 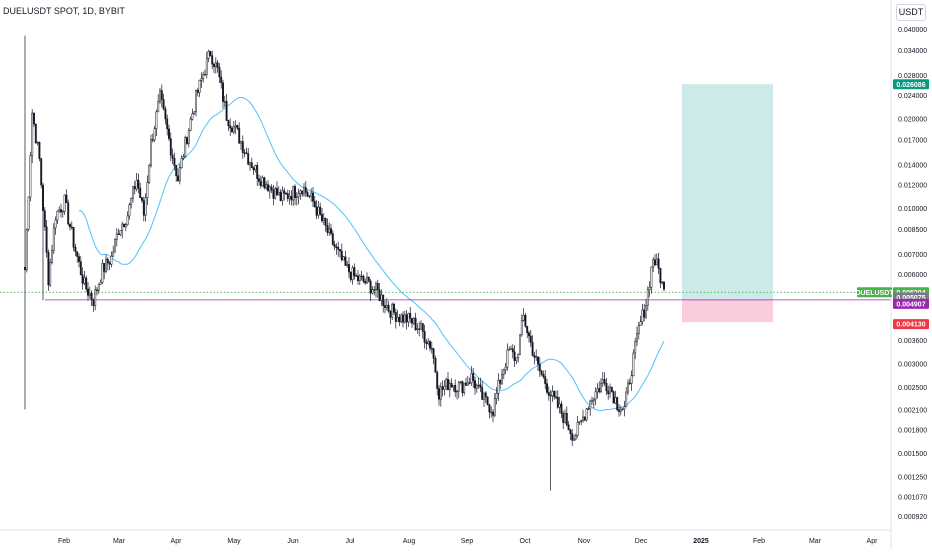 I want to click on chart-title: DUELUSDT SPOT, 1D, BYBIT, so click(x=64, y=11).